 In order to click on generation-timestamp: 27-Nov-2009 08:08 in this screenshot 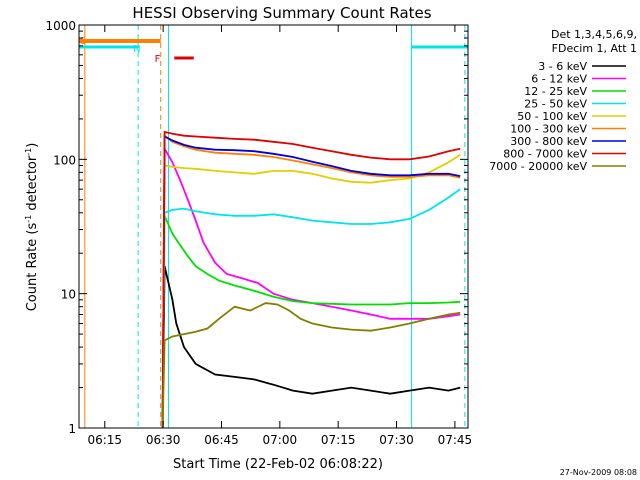, I will do `click(598, 472)`.